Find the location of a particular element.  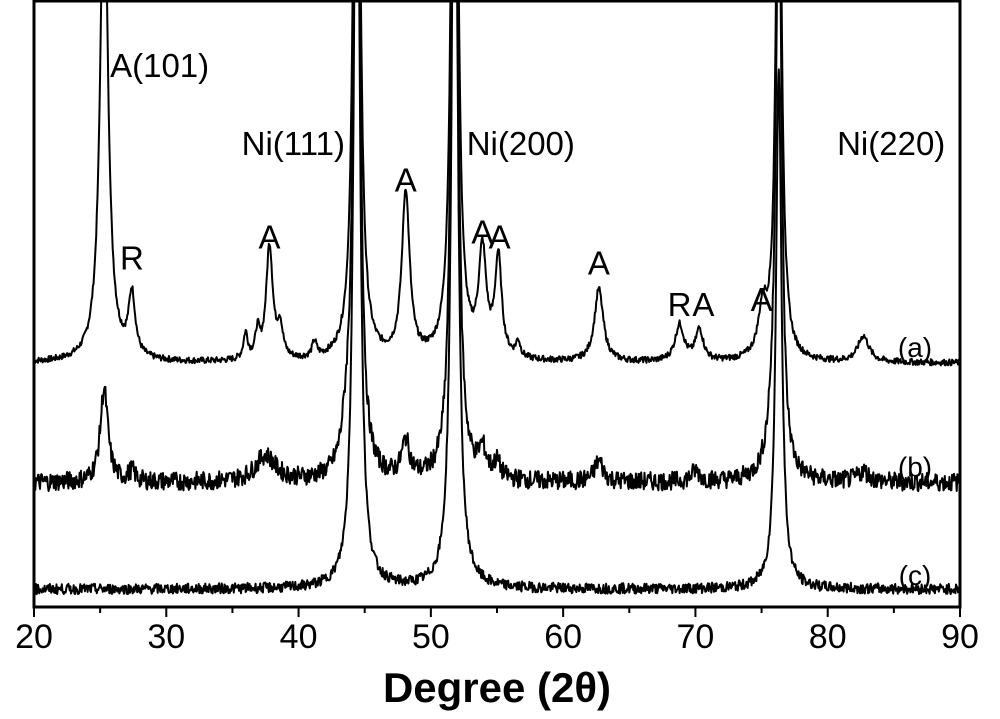

x-tick-label: 70 is located at coordinates (696, 637).